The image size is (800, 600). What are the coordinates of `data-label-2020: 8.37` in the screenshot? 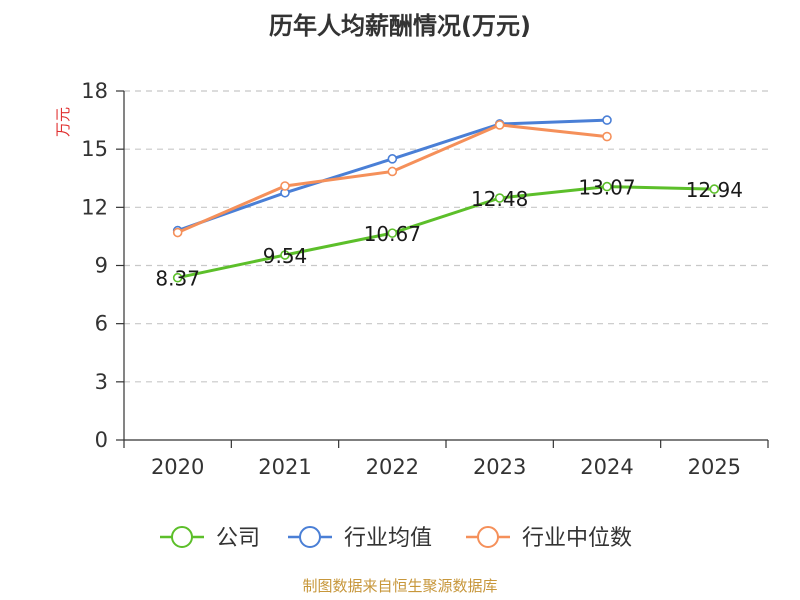 It's located at (177, 279).